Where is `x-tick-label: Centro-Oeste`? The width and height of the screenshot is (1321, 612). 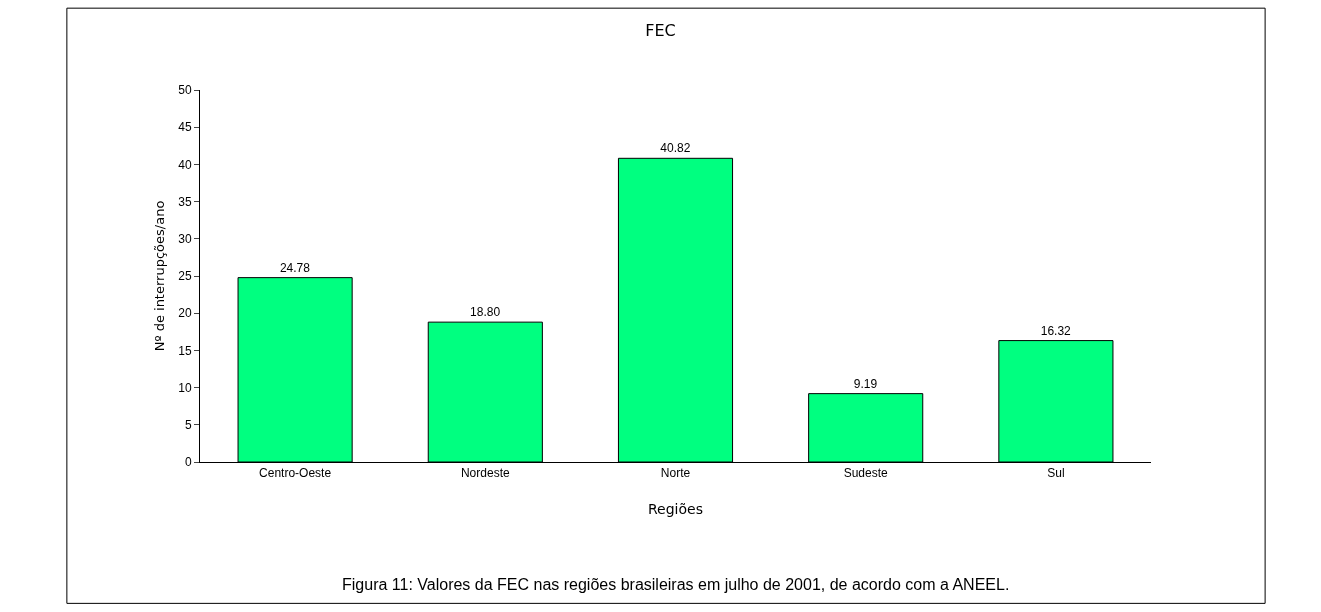
x-tick-label: Centro-Oeste is located at coordinates (295, 473).